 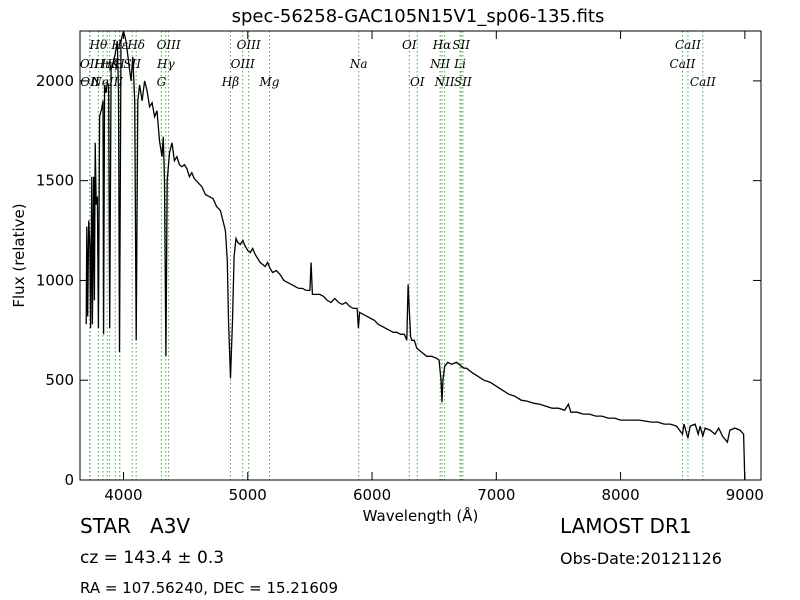 What do you see at coordinates (119, 45) in the screenshot?
I see `line-marker-label: Hε` at bounding box center [119, 45].